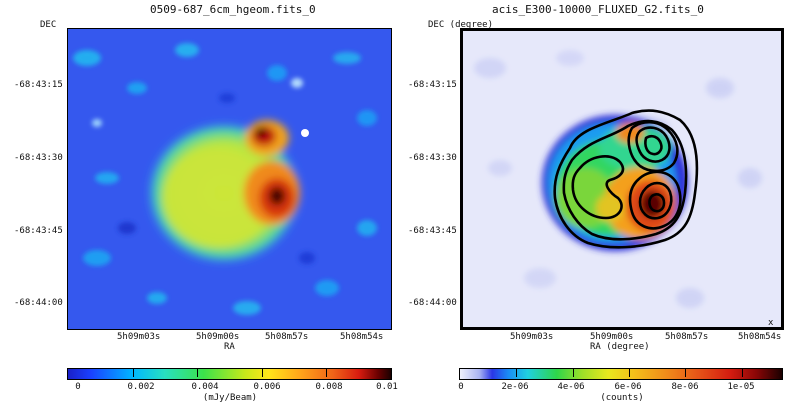 This screenshot has height=420, width=800. I want to click on right-dec-tick-4: -68:44:00, so click(432, 303).